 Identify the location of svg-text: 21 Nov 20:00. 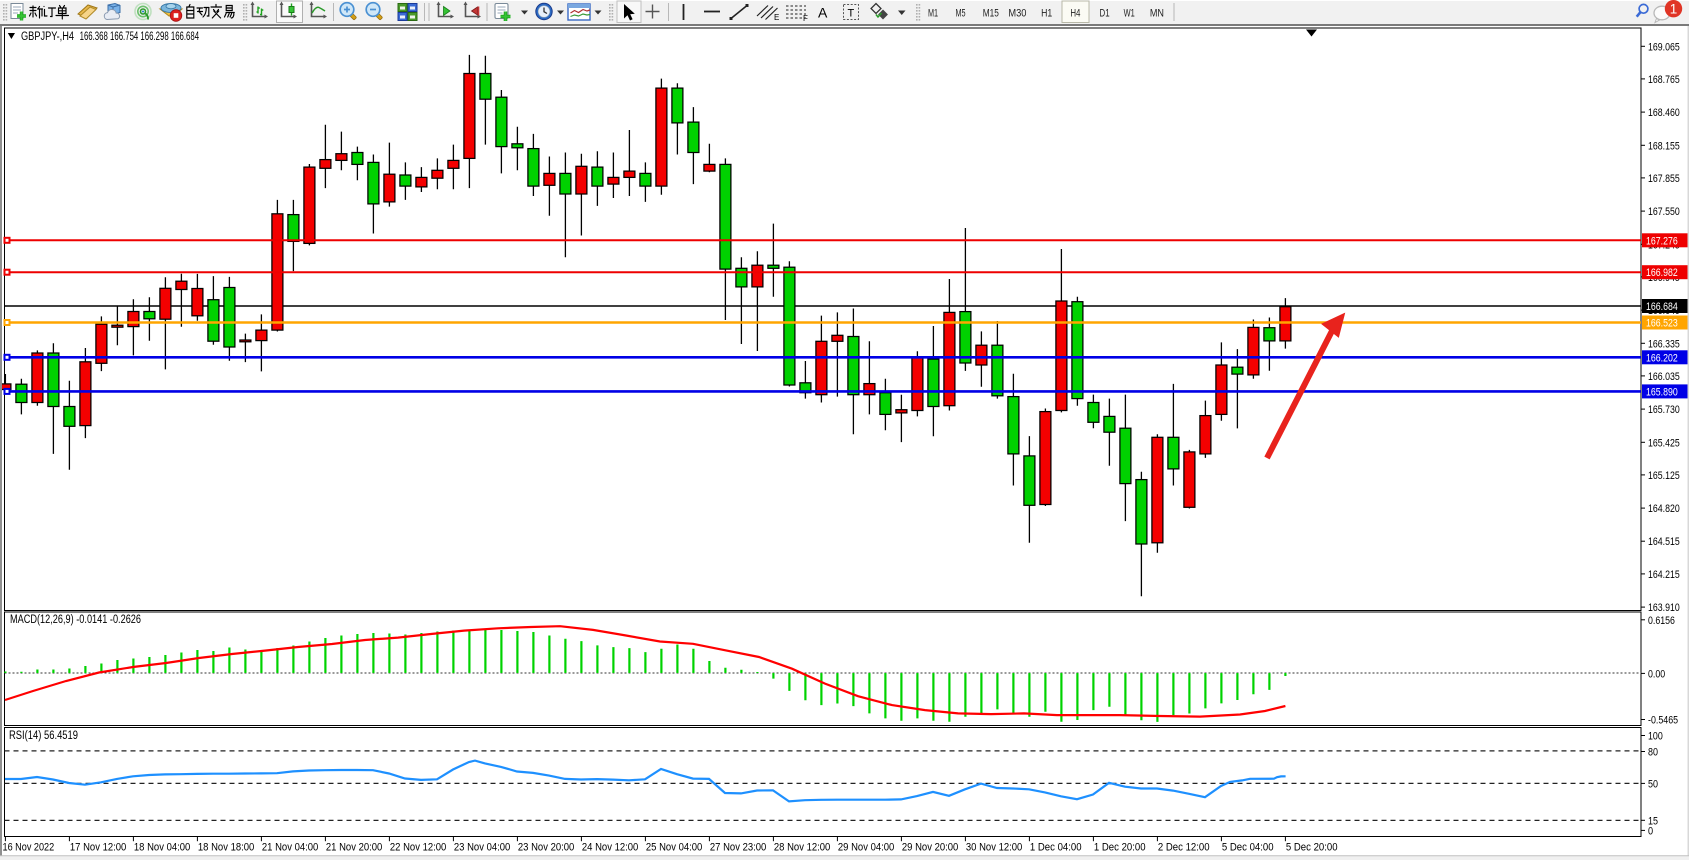
(354, 848).